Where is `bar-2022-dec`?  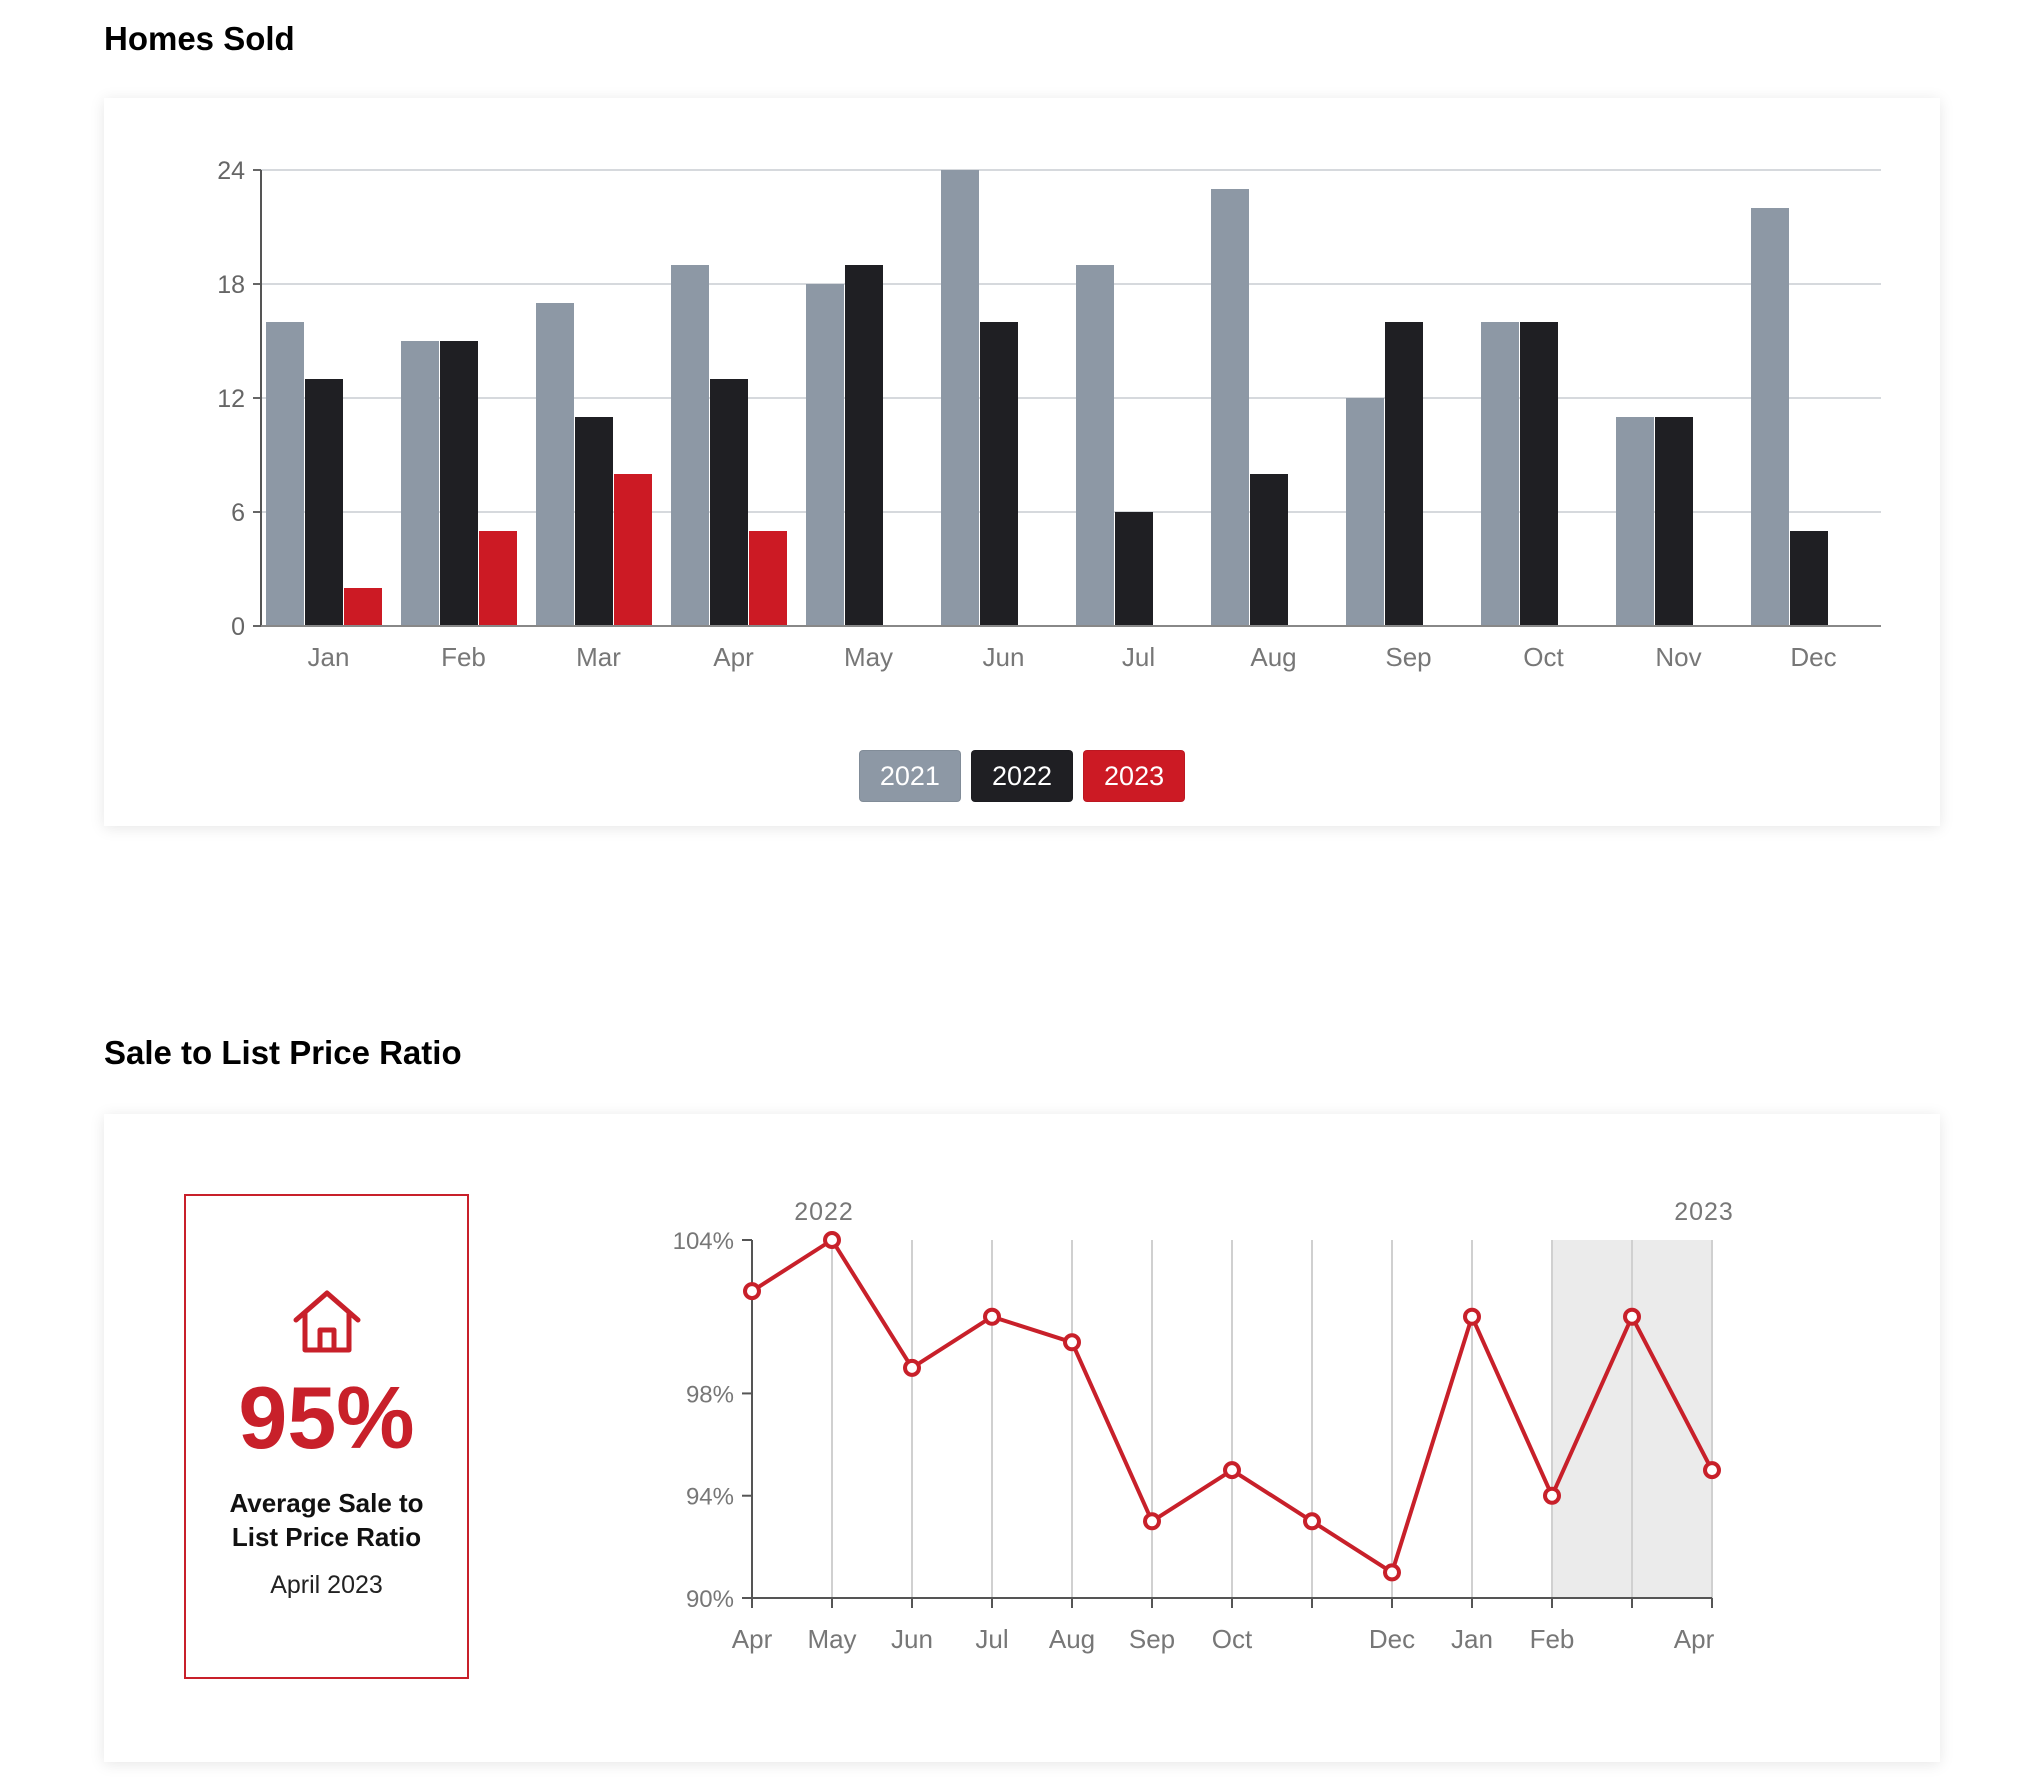 bar-2022-dec is located at coordinates (1809, 578).